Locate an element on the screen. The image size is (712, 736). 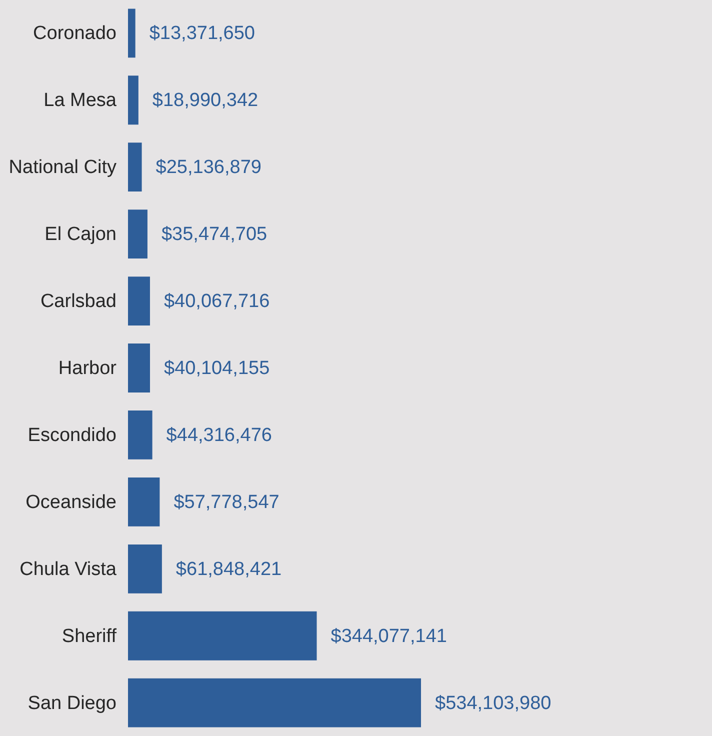
data-label: $344,077,141 is located at coordinates (388, 636).